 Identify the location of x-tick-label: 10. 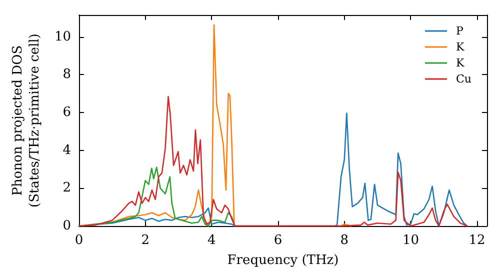
(410, 240).